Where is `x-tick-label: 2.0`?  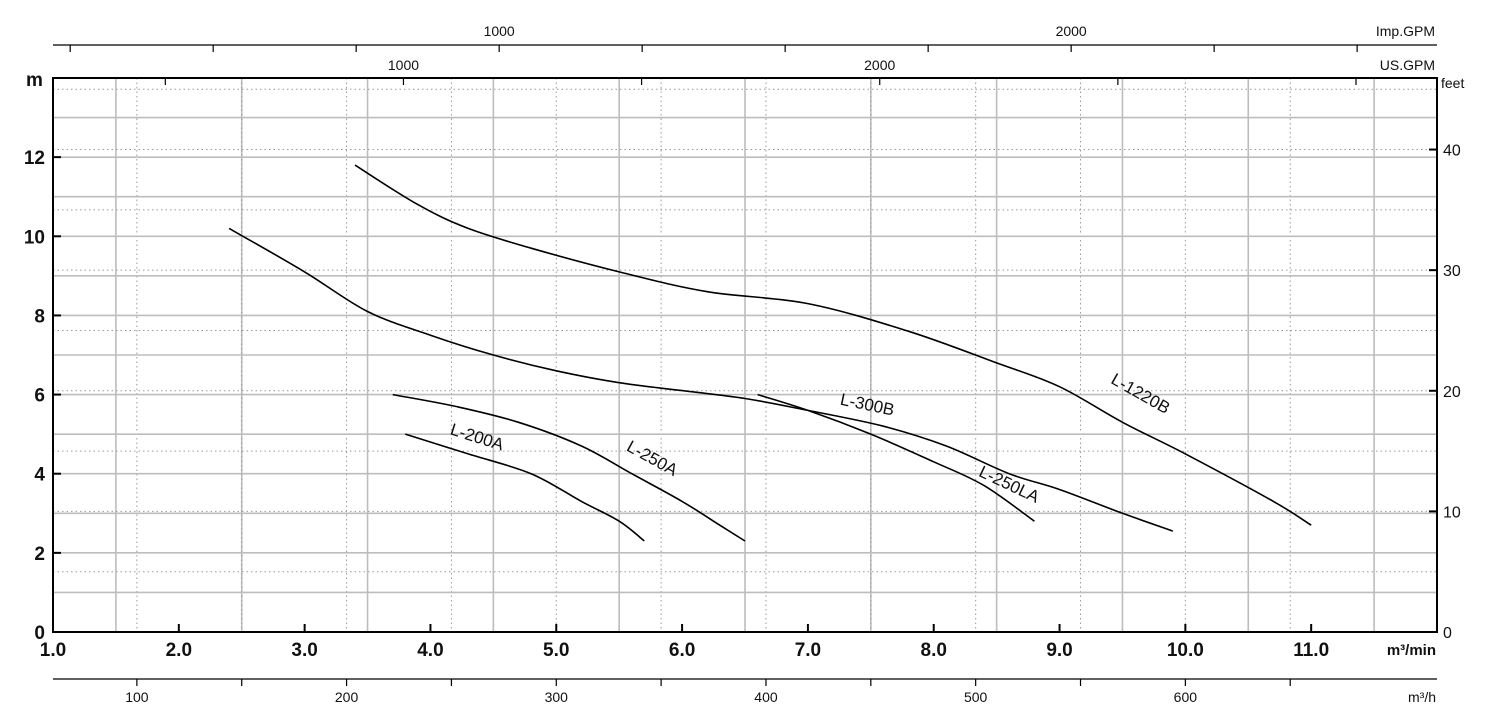 x-tick-label: 2.0 is located at coordinates (179, 650).